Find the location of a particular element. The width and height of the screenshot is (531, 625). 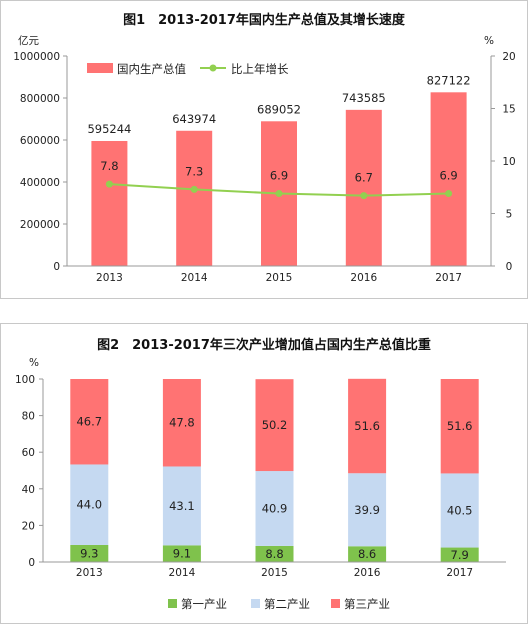

chart2-title: 图2 2013-2017年三次产业增加值占国内生产总值比重 is located at coordinates (264, 345).